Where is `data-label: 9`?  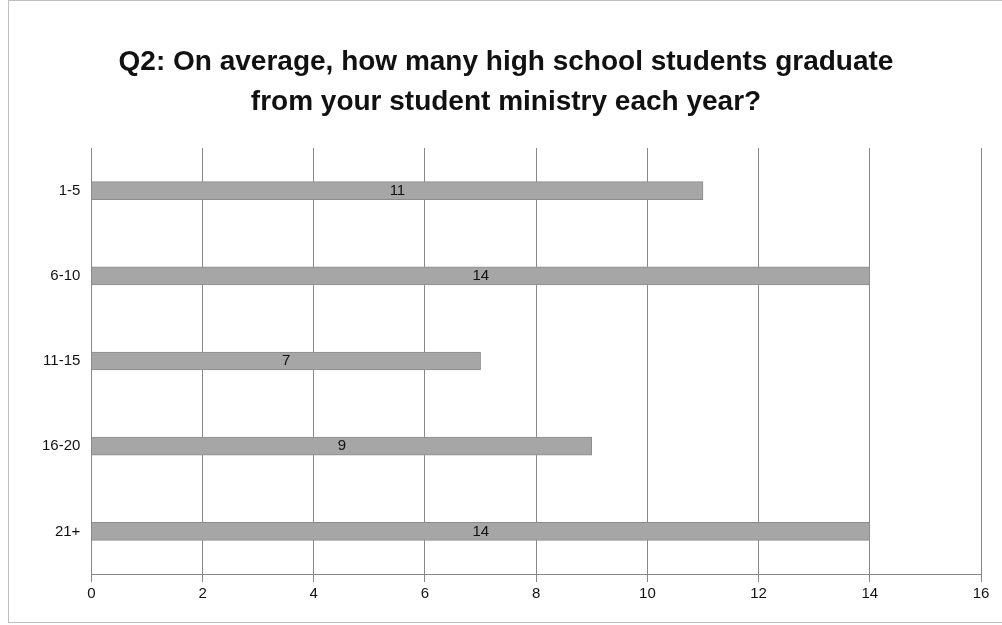
data-label: 9 is located at coordinates (341, 445).